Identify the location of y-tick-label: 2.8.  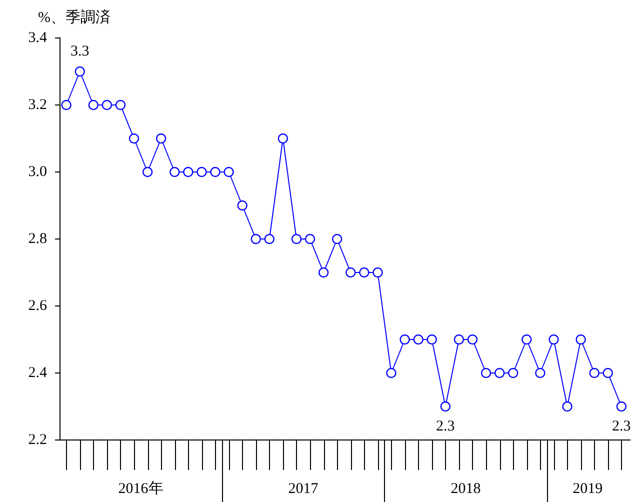
(37, 238).